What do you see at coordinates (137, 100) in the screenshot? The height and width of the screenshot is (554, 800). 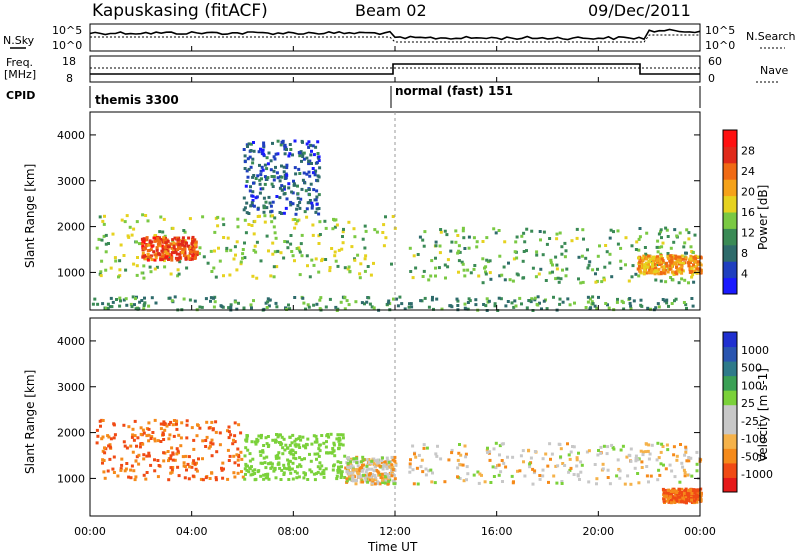 I see `cpid-mode-1: themis 3300` at bounding box center [137, 100].